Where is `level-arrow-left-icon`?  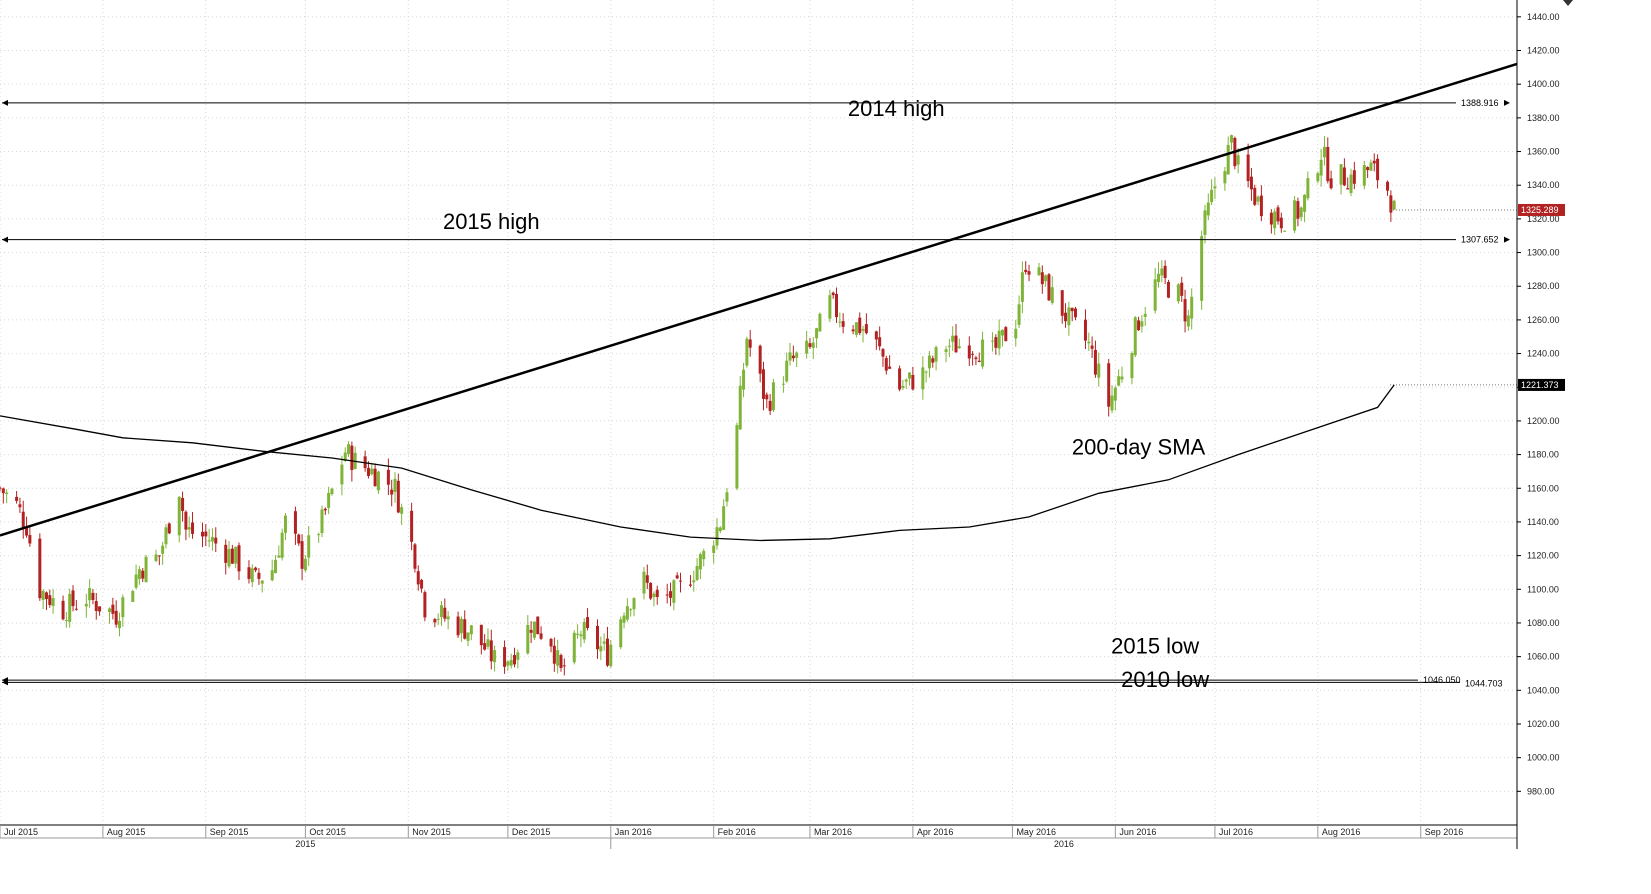
level-arrow-left-icon is located at coordinates (5, 239).